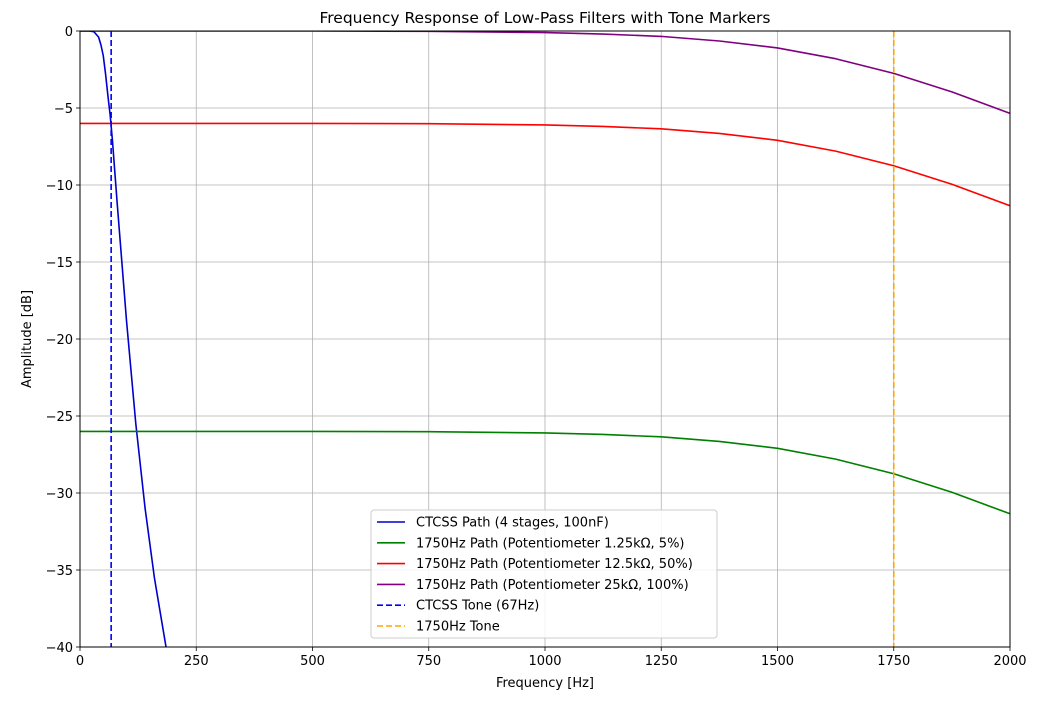 The height and width of the screenshot is (701, 1037). What do you see at coordinates (59, 417) in the screenshot?
I see `y-tick-label: −25` at bounding box center [59, 417].